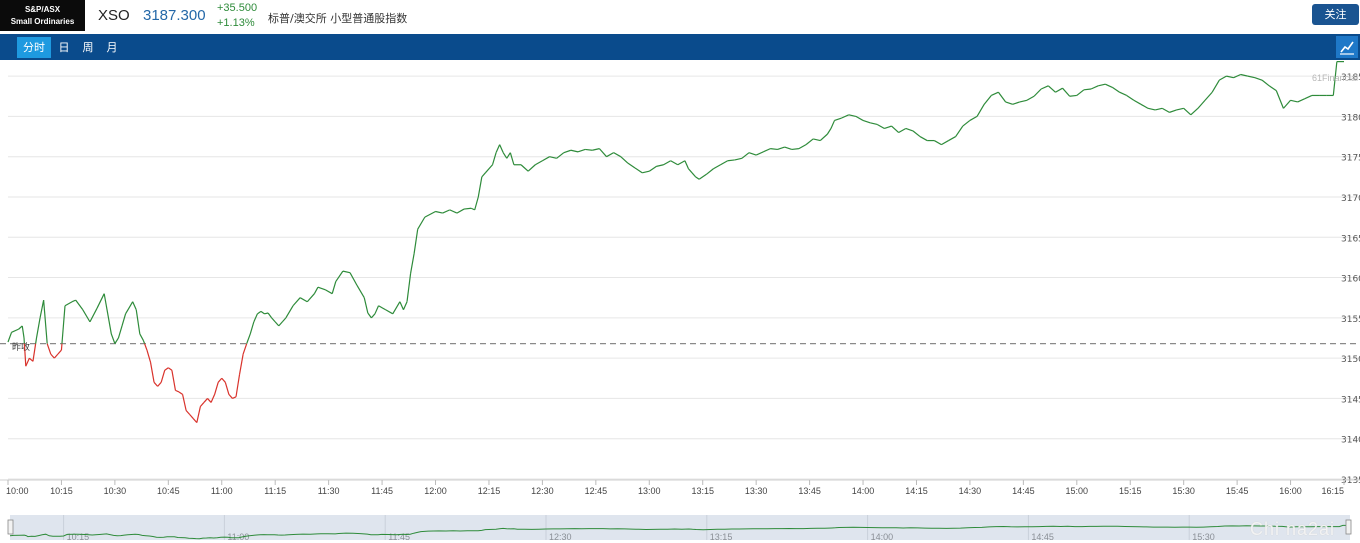  What do you see at coordinates (970, 491) in the screenshot?
I see `x-tick-label: 14:30` at bounding box center [970, 491].